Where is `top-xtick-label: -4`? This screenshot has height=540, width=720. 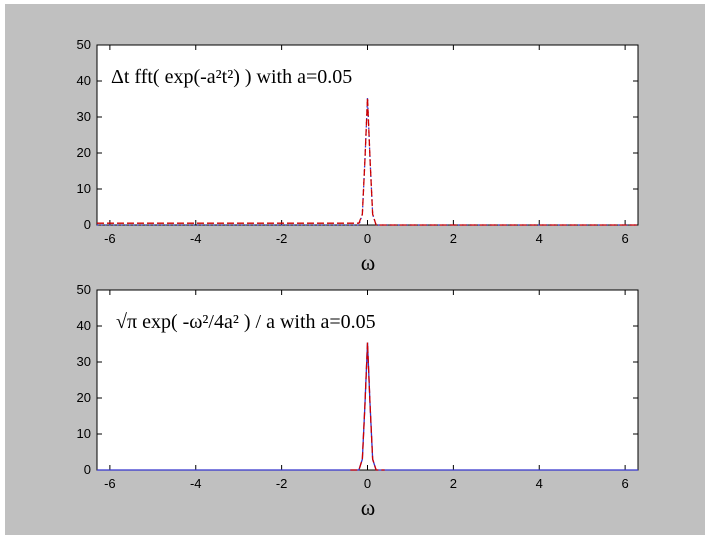 top-xtick-label: -4 is located at coordinates (196, 238).